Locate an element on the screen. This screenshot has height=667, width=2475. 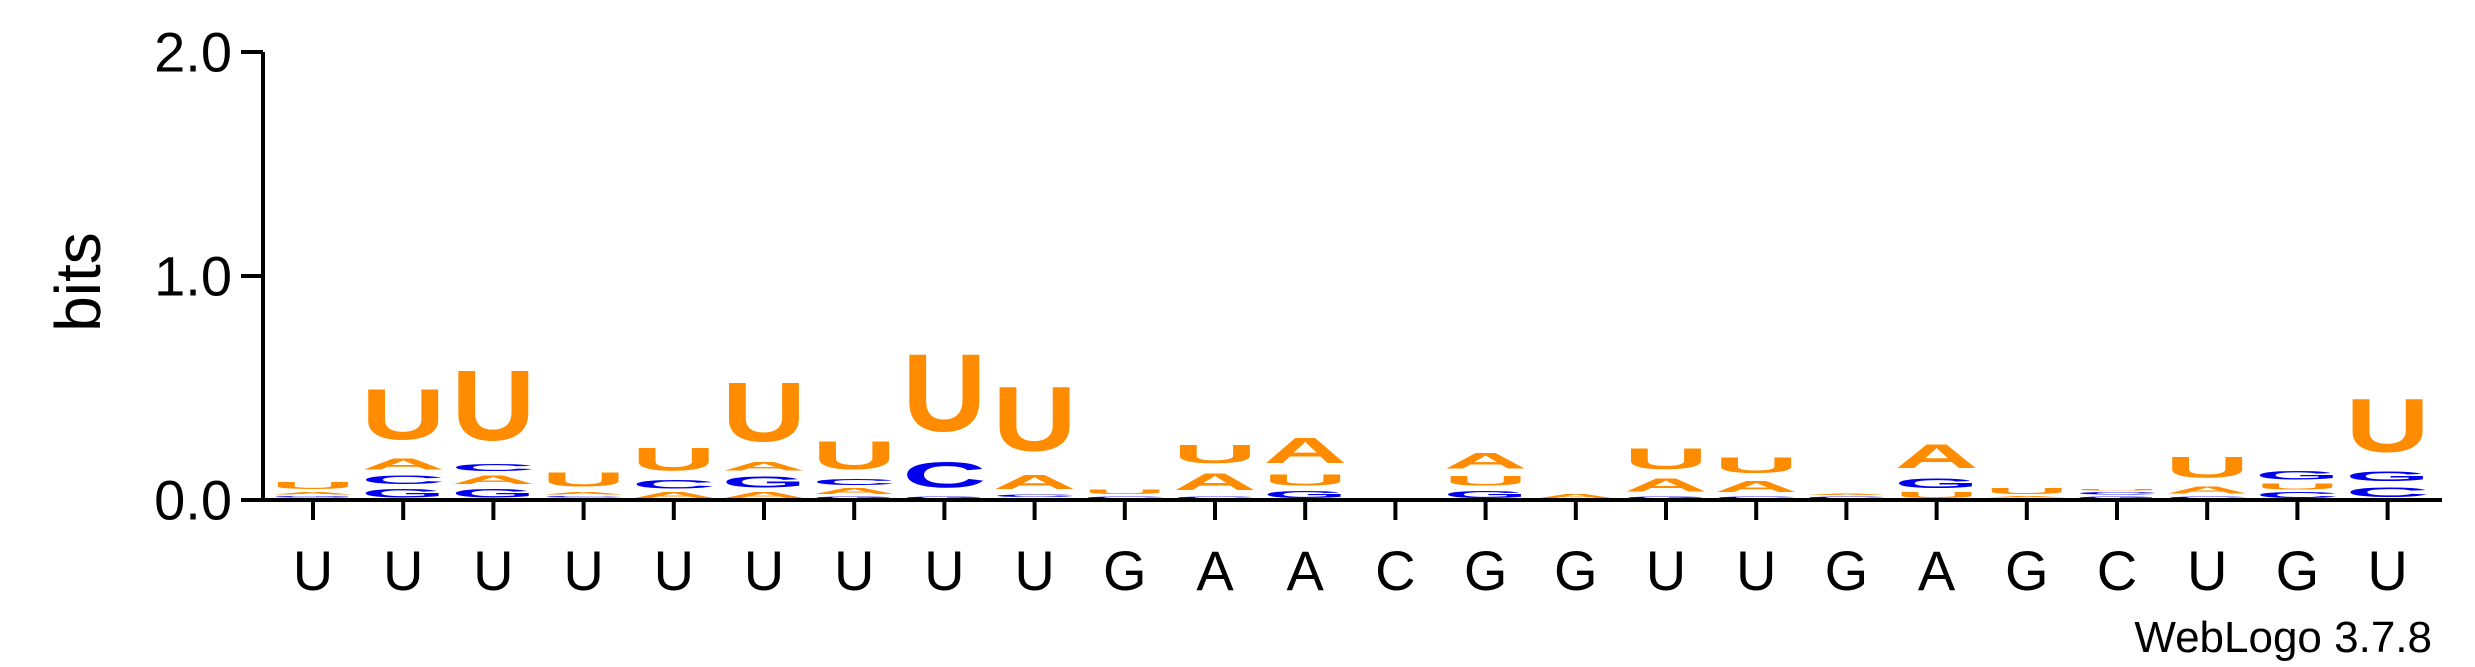
weblogo-credit: WebLogo 3.7.8 is located at coordinates (2283, 637).